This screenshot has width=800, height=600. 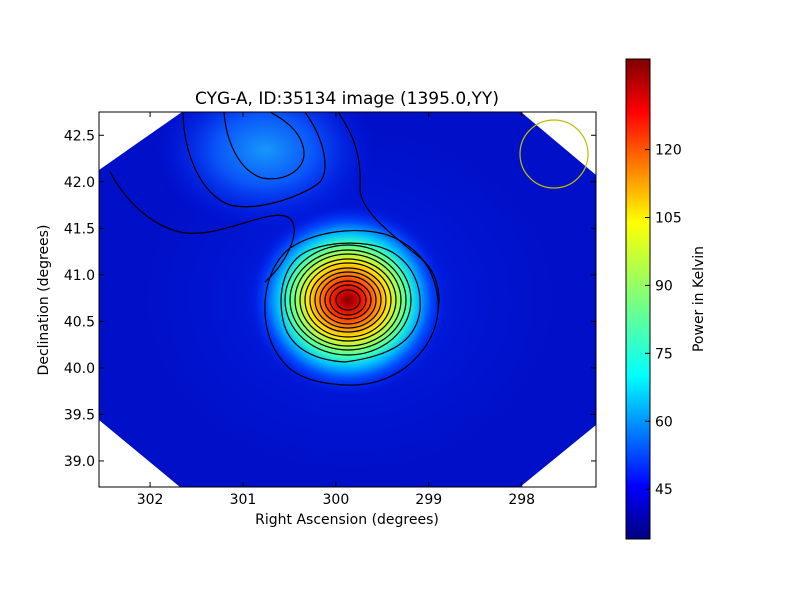 What do you see at coordinates (638, 299) in the screenshot?
I see `colorbar` at bounding box center [638, 299].